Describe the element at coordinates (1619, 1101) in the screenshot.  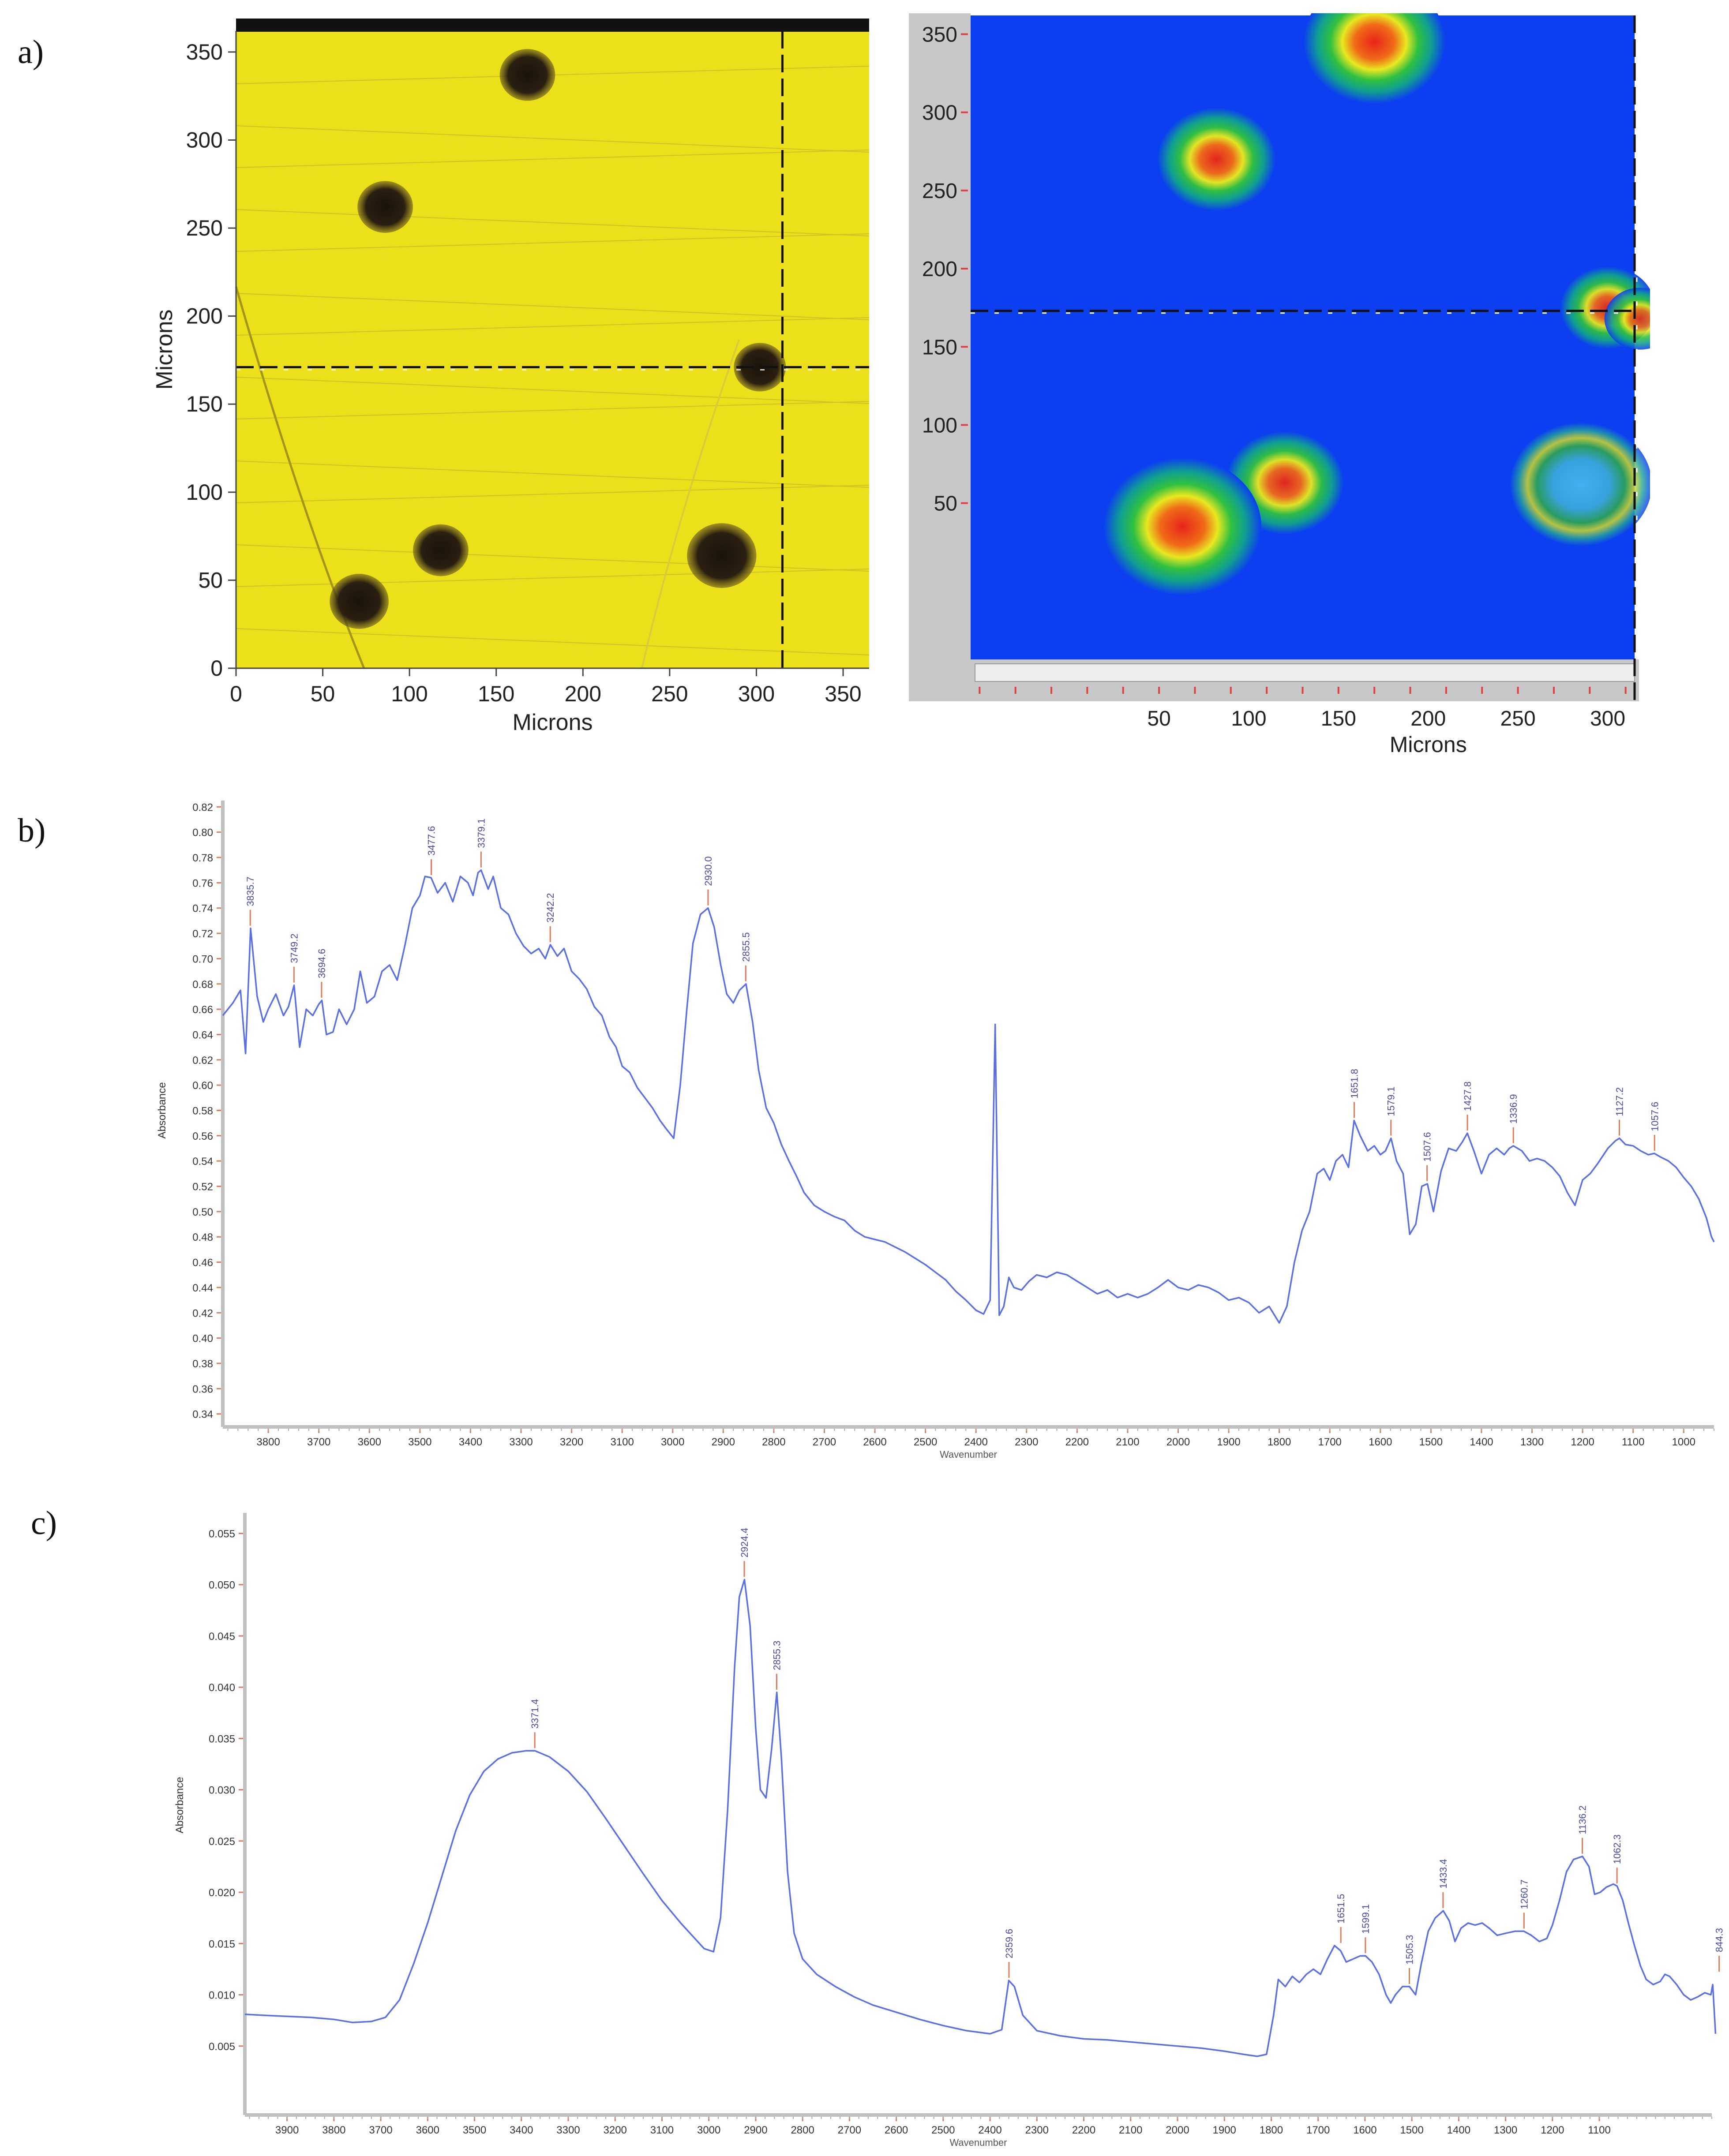
I see `peak-label: 1127.2` at that location.